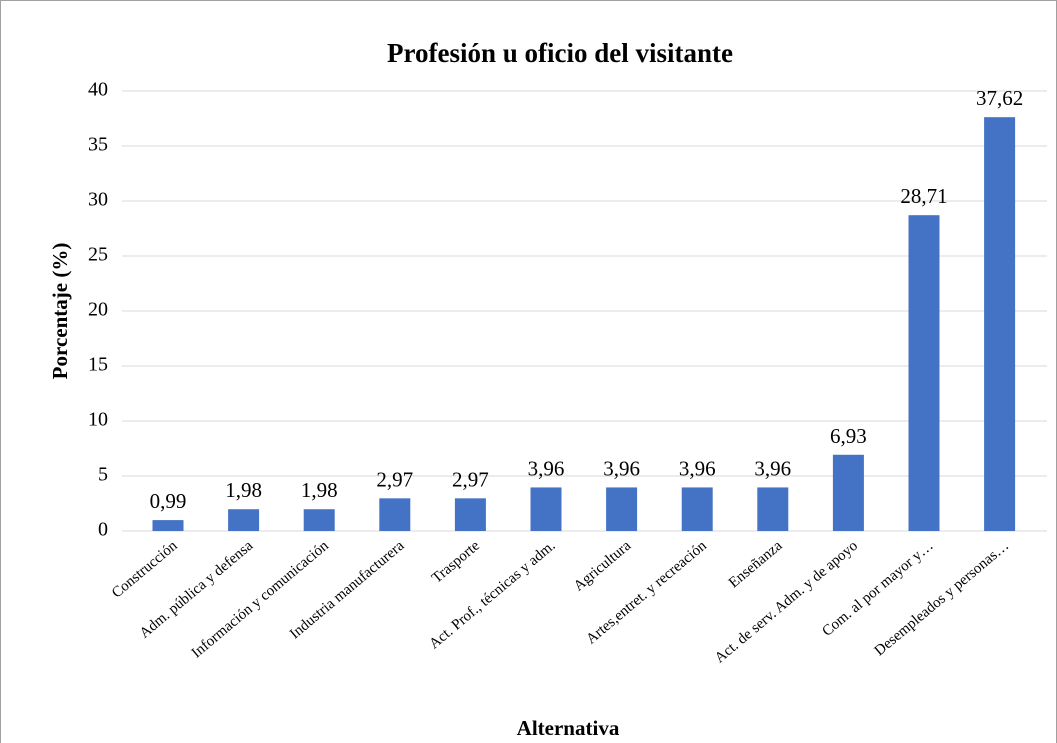 The height and width of the screenshot is (743, 1057). What do you see at coordinates (98, 145) in the screenshot?
I see `y-tick-label: 35` at bounding box center [98, 145].